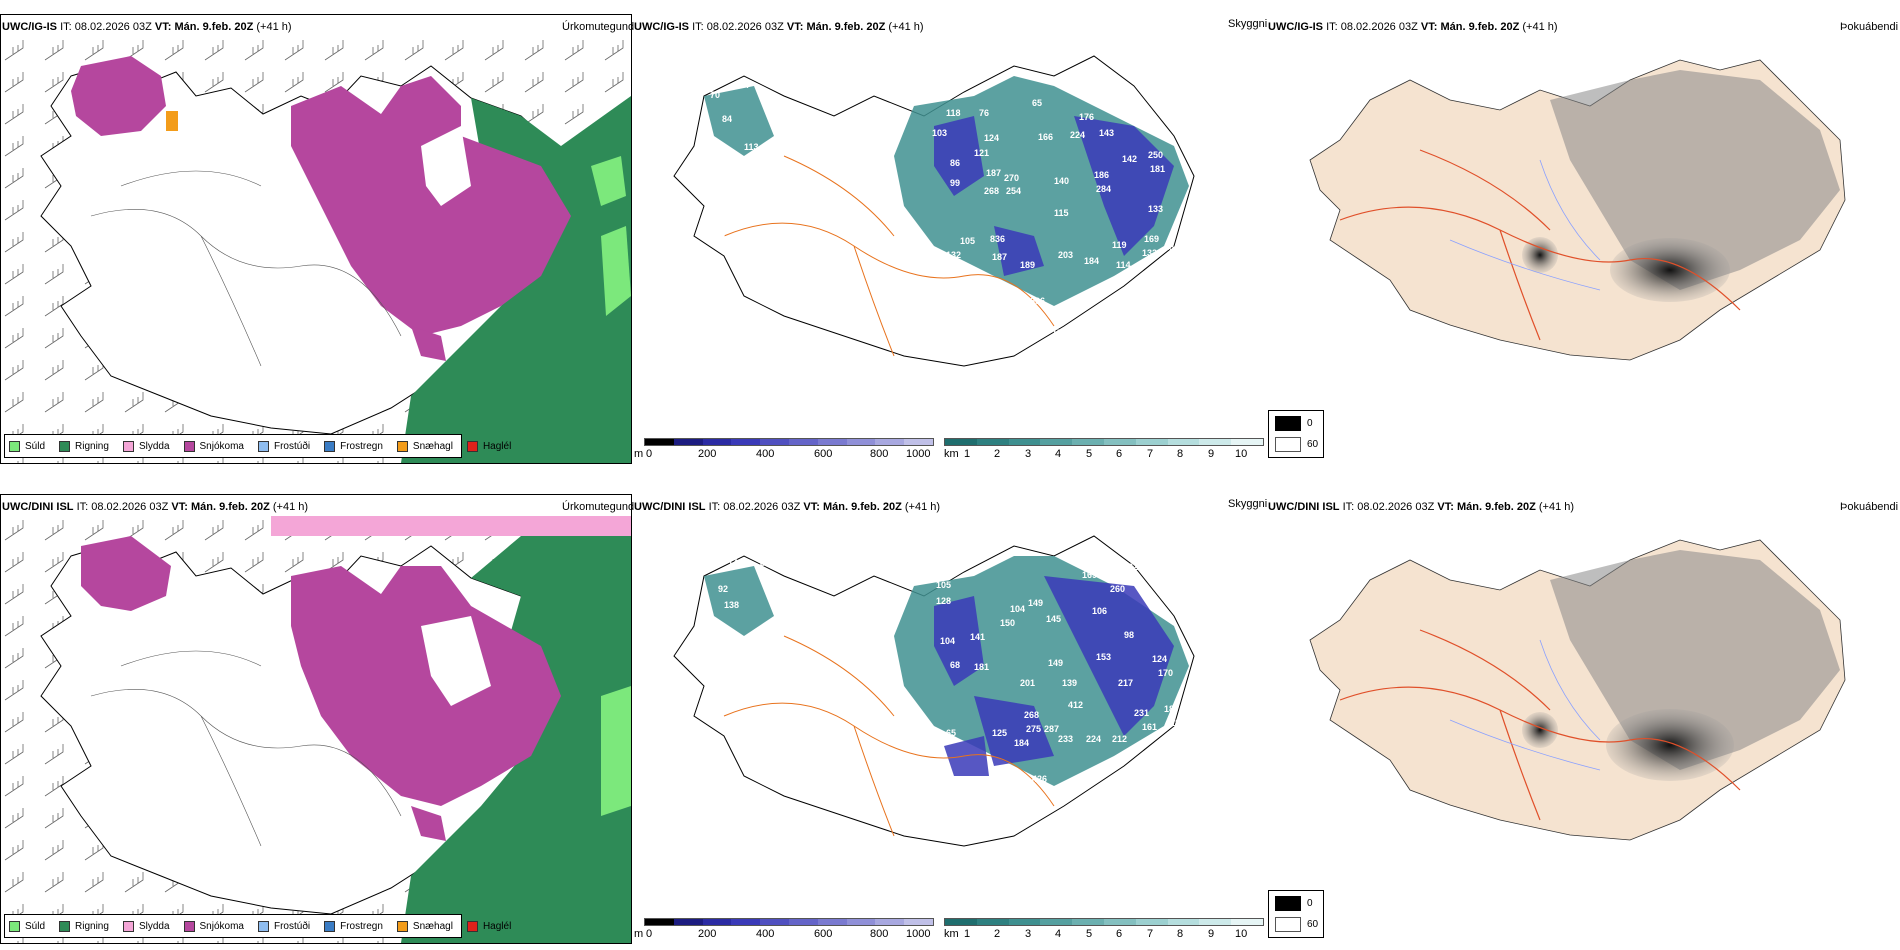 This screenshot has height=950, width=1900. Describe the element at coordinates (1017, 609) in the screenshot. I see `svg-text: 104` at that location.